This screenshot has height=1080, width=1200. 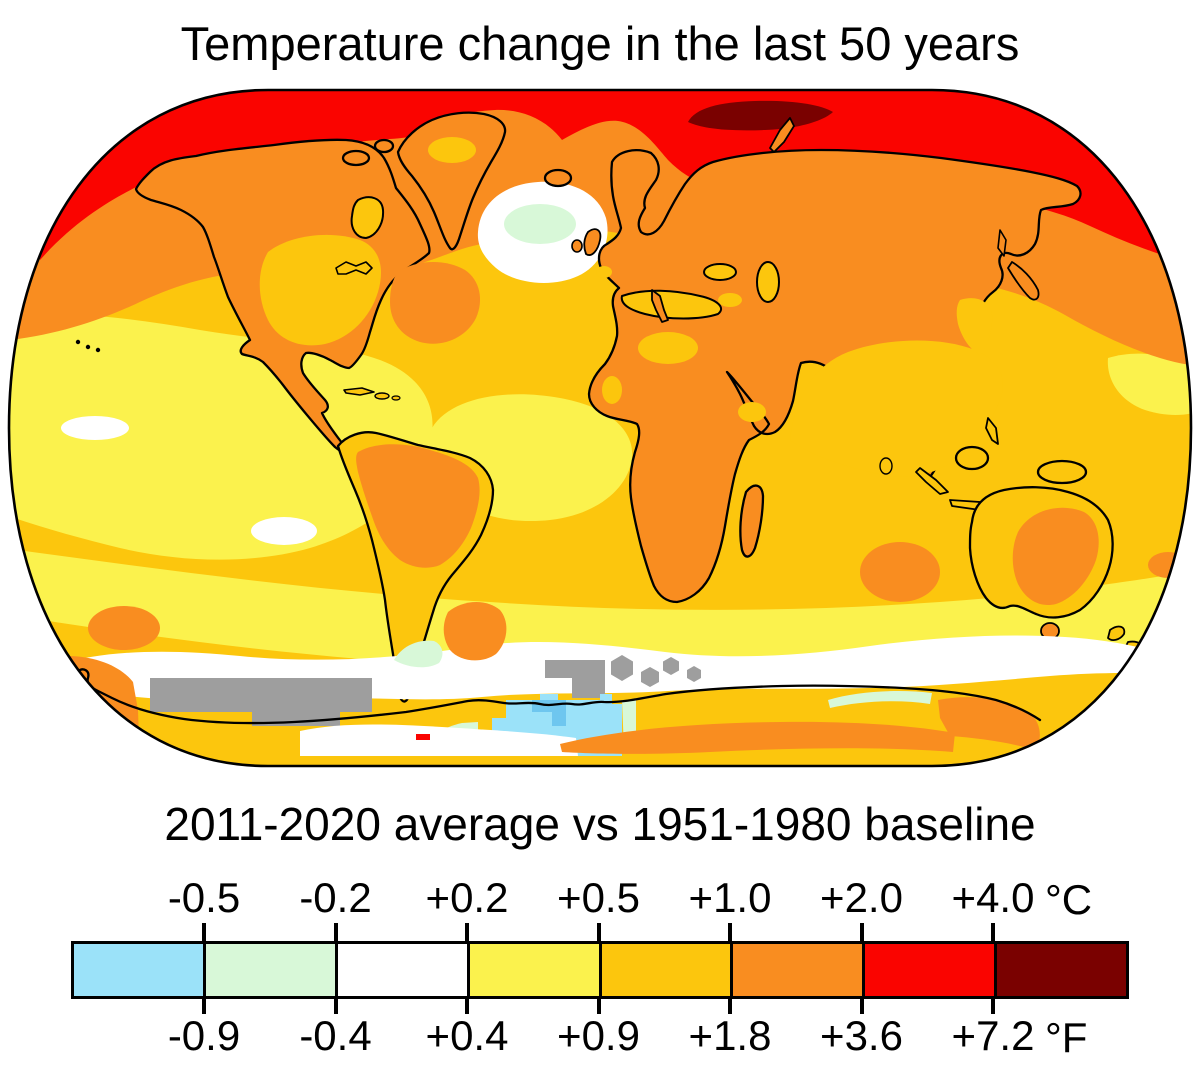 What do you see at coordinates (1002, 243) in the screenshot?
I see `sakhalin` at bounding box center [1002, 243].